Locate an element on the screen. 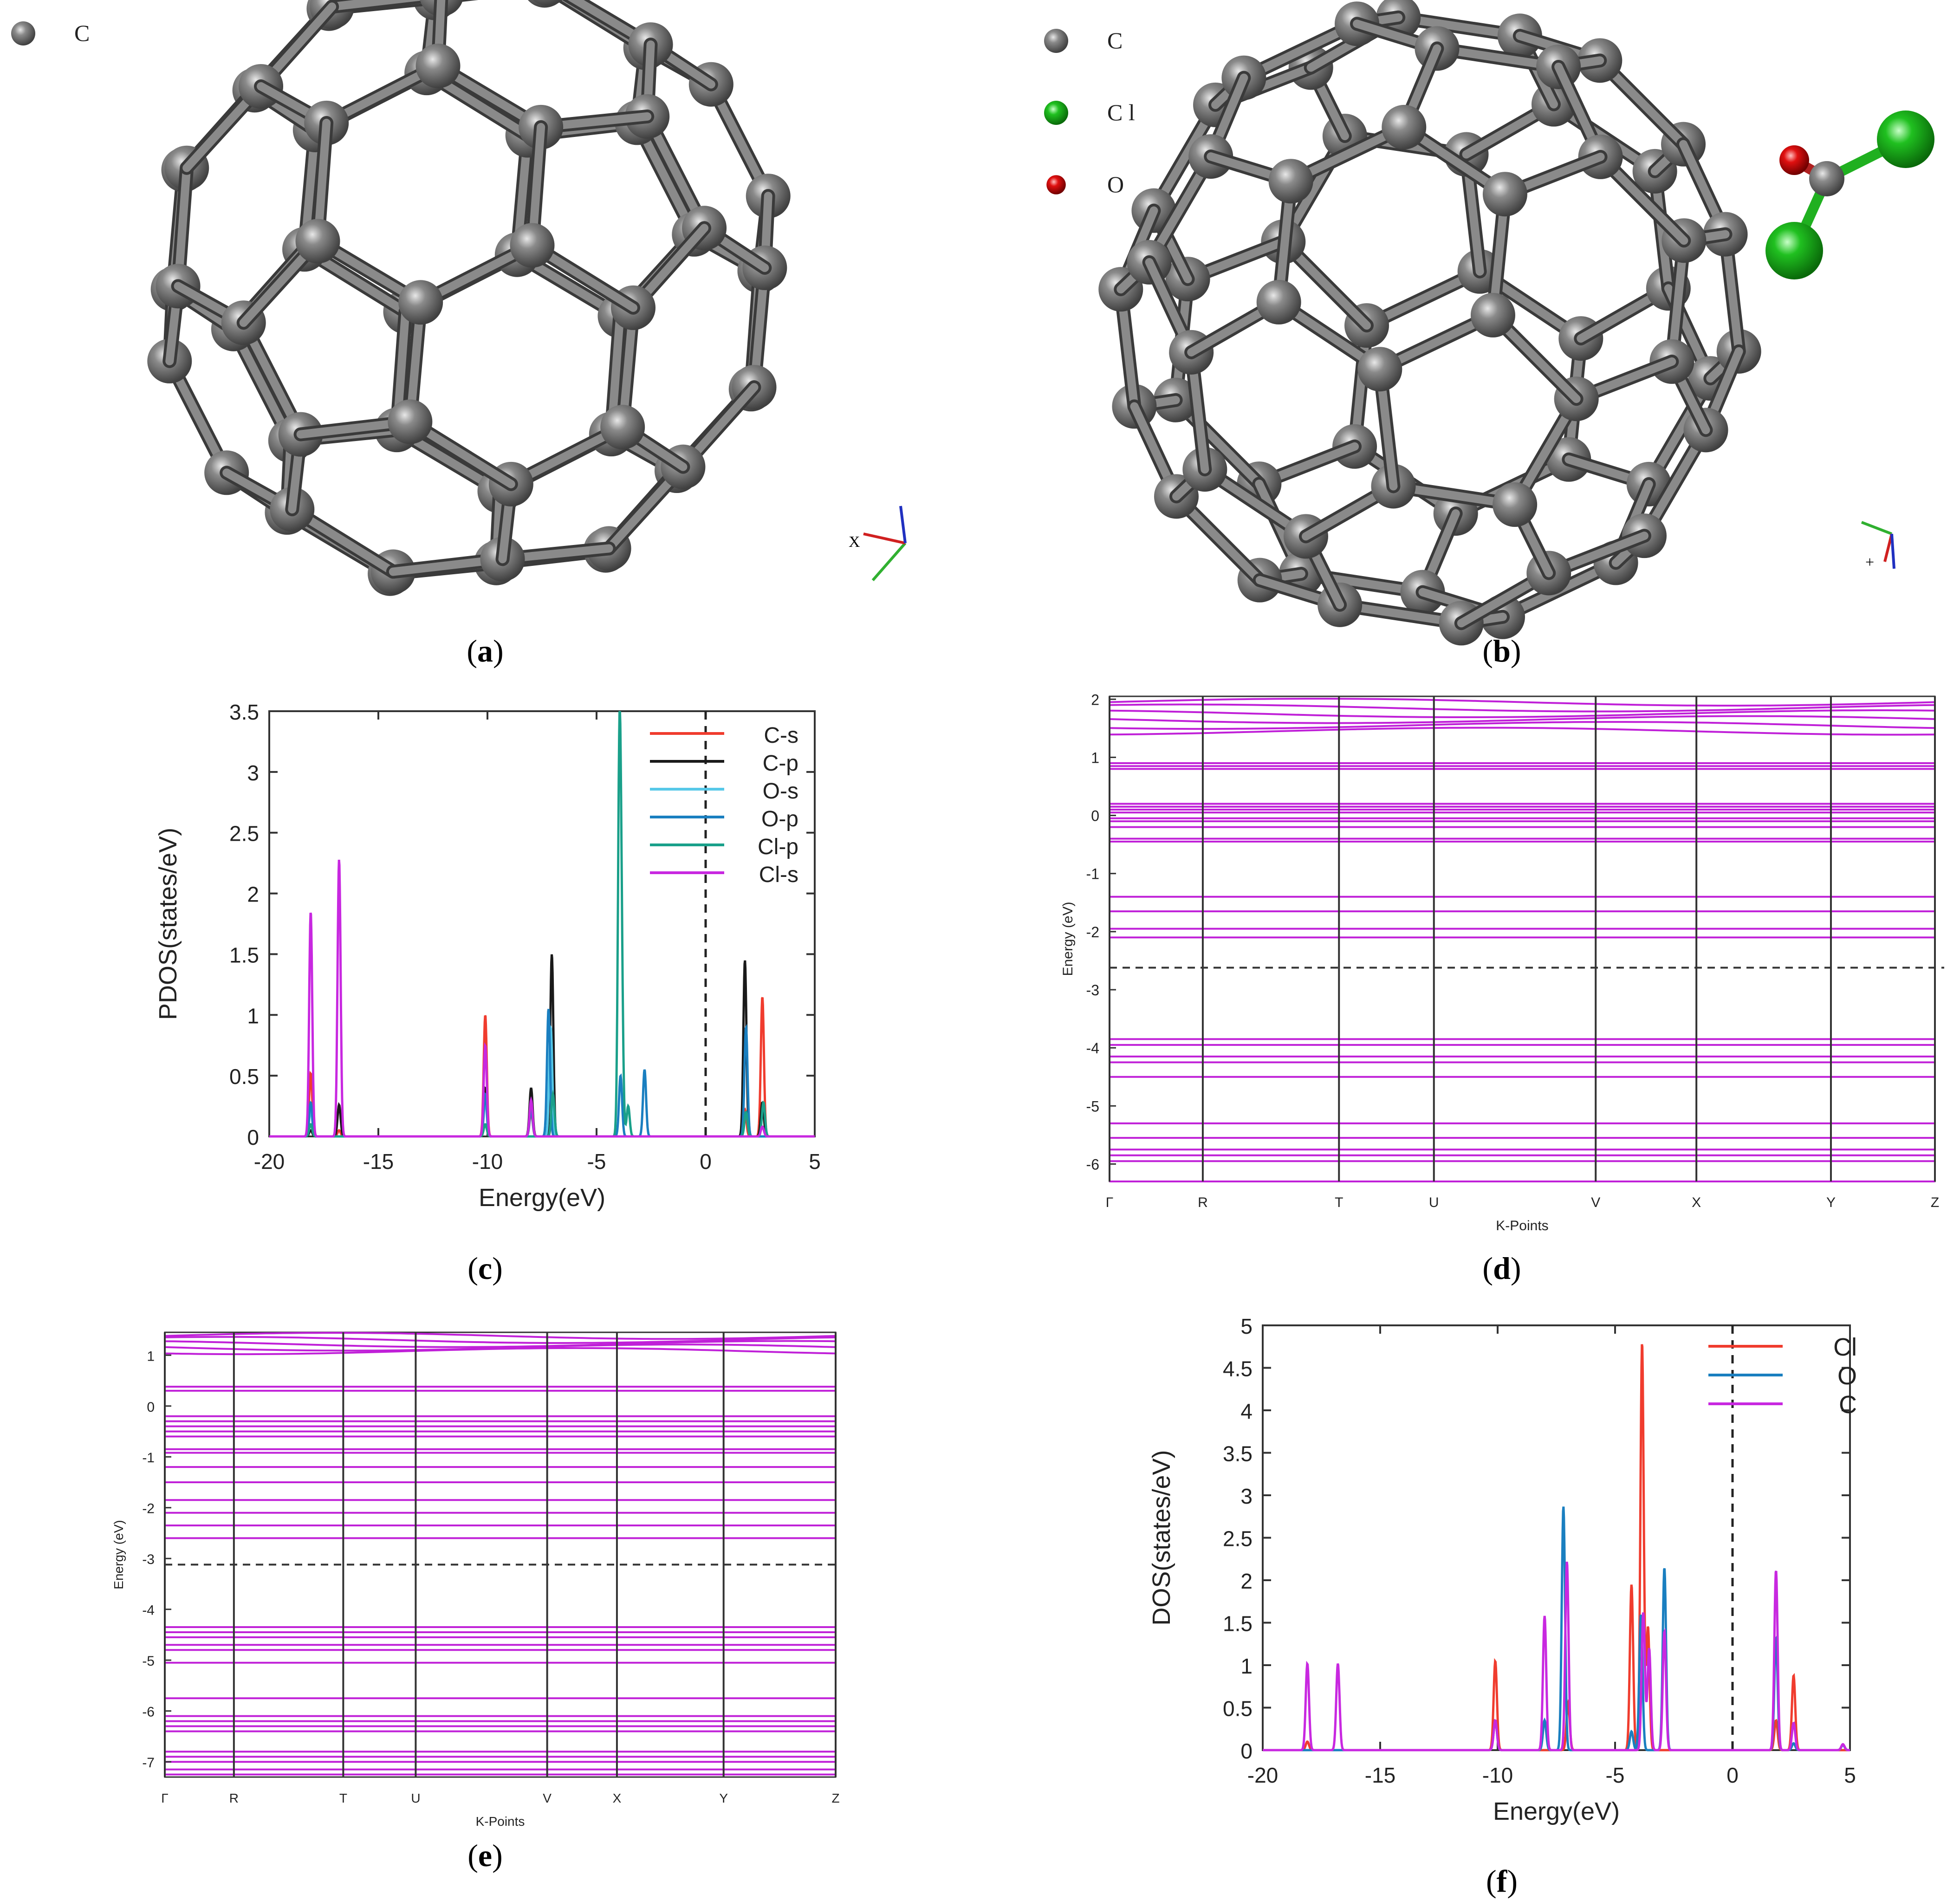 The image size is (1960, 1901). series-line-c-s is located at coordinates (542, 1067).